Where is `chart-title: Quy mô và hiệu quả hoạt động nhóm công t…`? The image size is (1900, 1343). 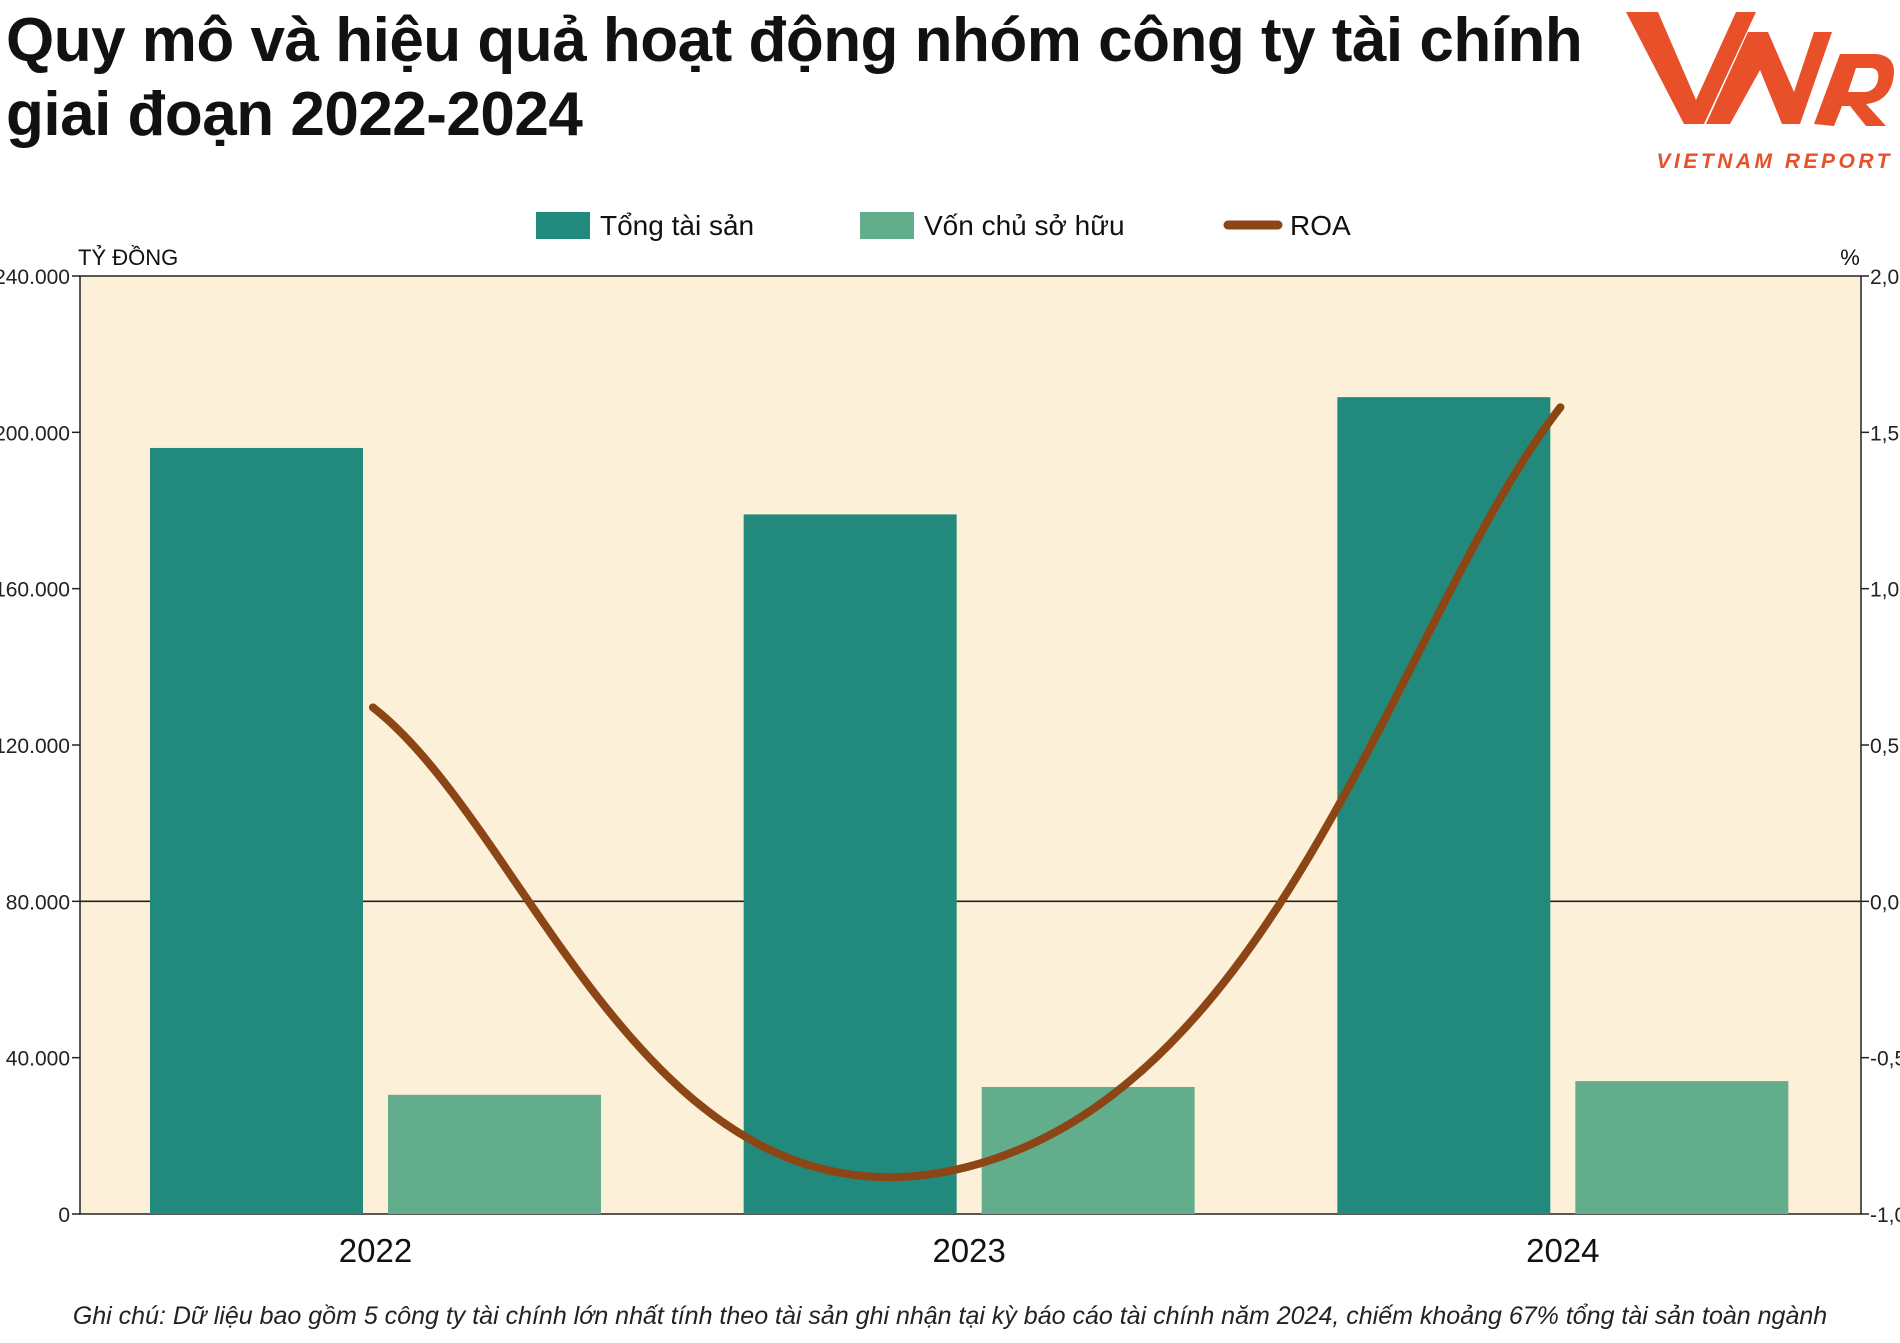 chart-title: Quy mô và hiệu quả hoạt động nhóm công t… is located at coordinates (794, 77).